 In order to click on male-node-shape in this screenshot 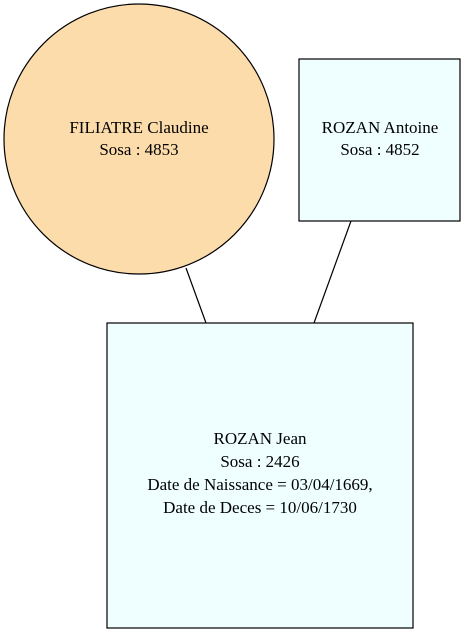, I will do `click(379, 140)`.